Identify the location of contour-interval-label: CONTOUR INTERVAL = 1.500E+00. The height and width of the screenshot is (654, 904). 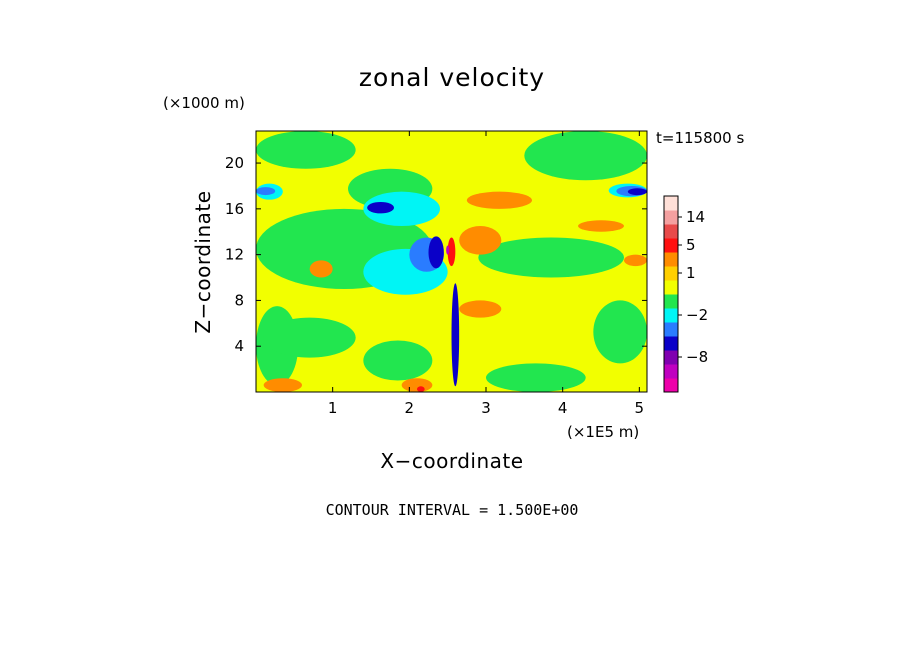
(452, 510).